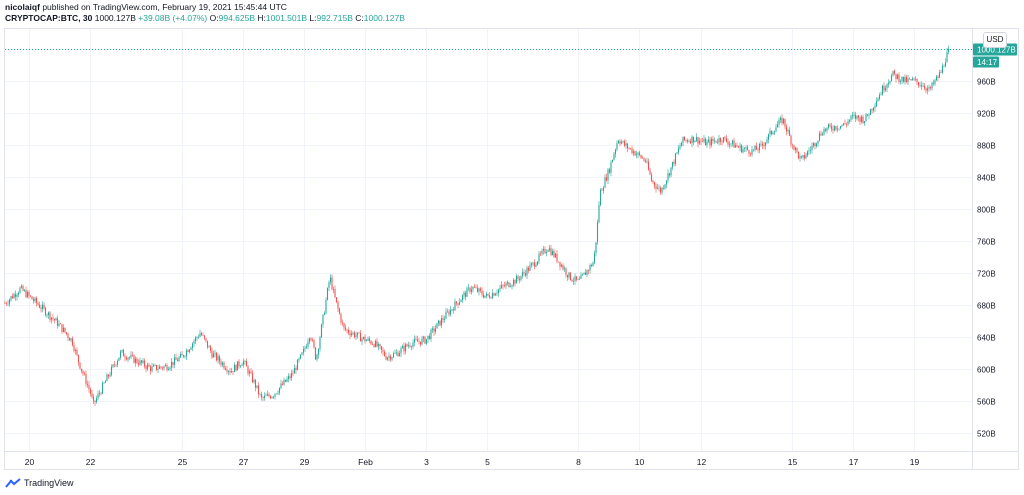 This screenshot has width=1024, height=495. What do you see at coordinates (995, 40) in the screenshot?
I see `currency-button: USD` at bounding box center [995, 40].